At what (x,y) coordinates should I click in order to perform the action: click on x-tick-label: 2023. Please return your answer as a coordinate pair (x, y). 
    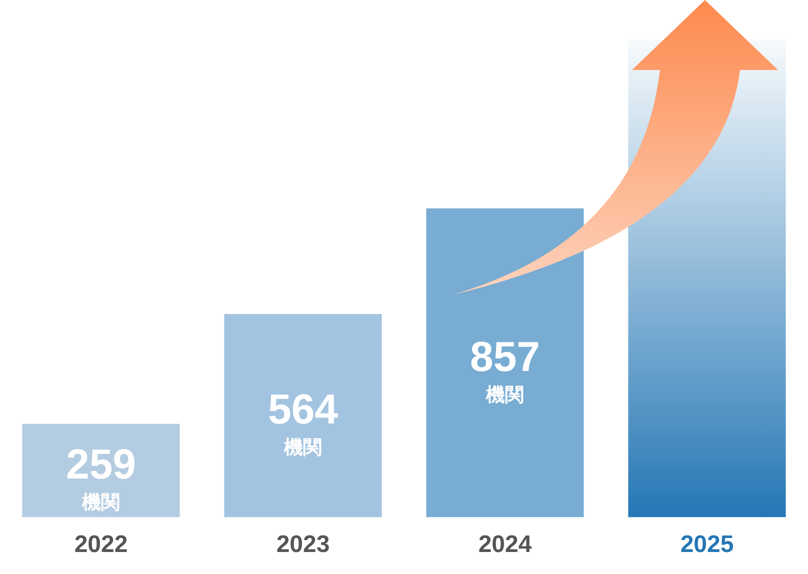
    Looking at the image, I should click on (303, 544).